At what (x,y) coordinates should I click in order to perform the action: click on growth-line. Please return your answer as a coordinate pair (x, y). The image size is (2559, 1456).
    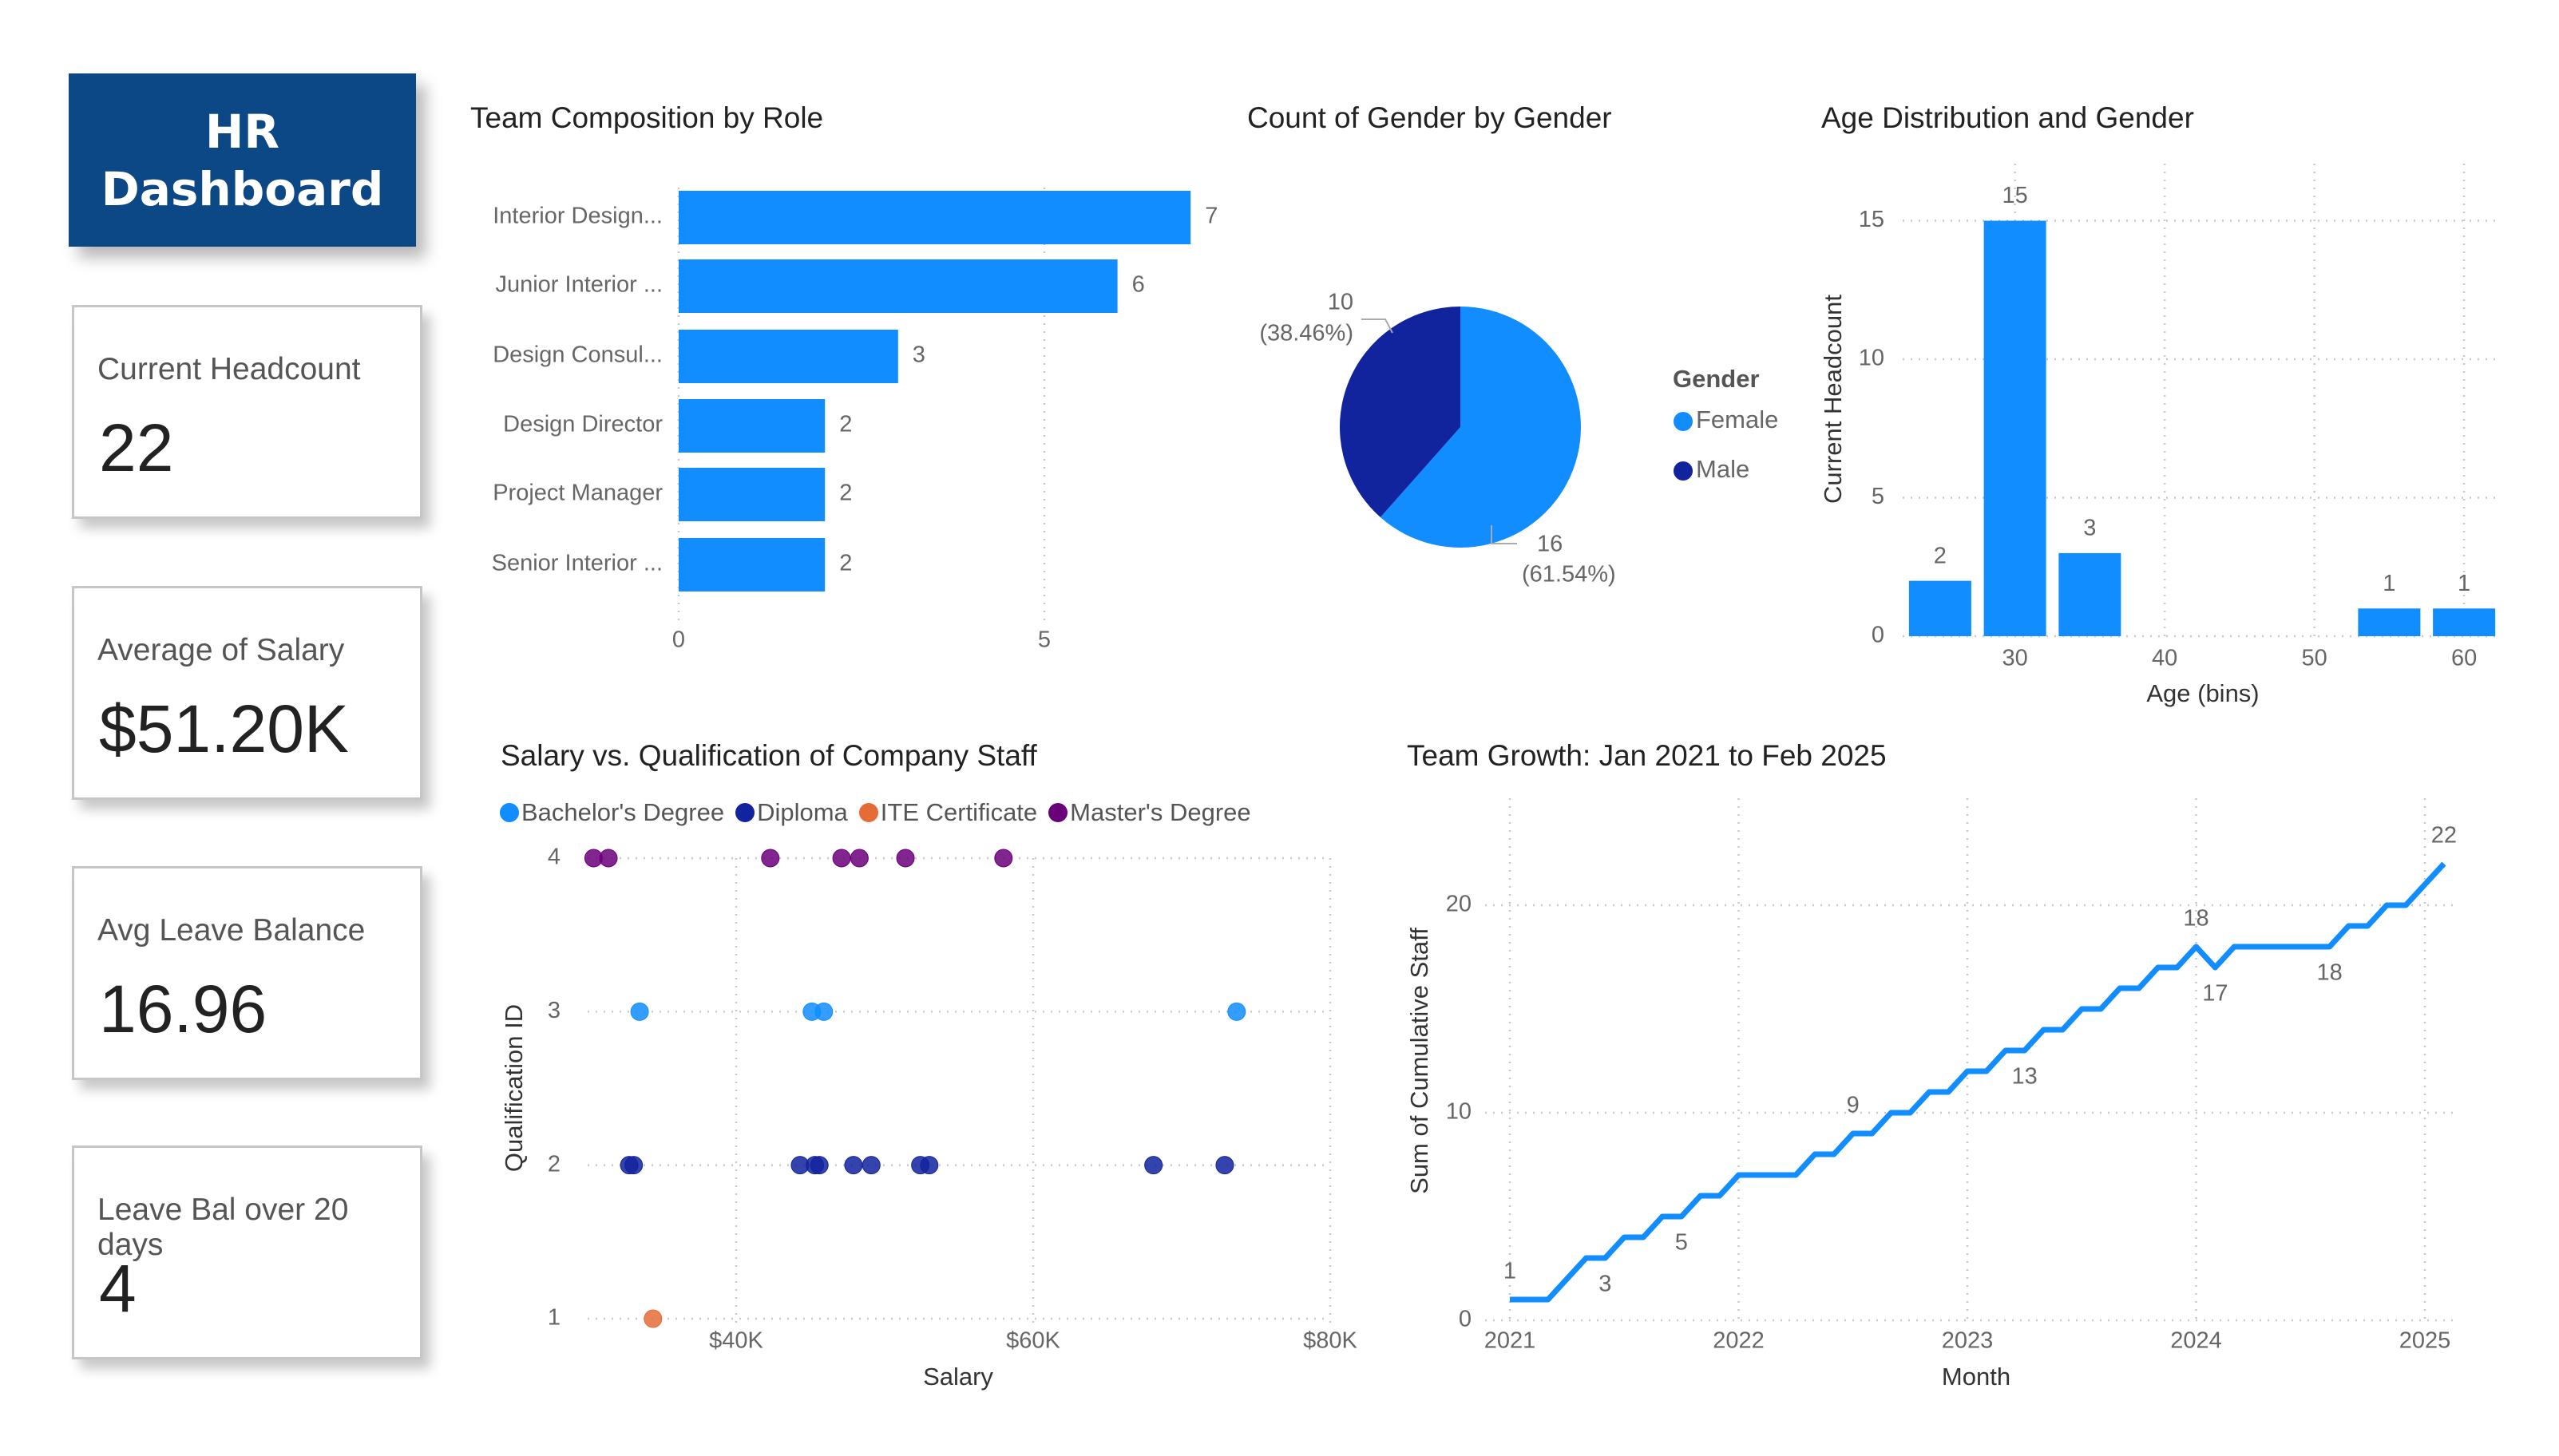
    Looking at the image, I should click on (1978, 1082).